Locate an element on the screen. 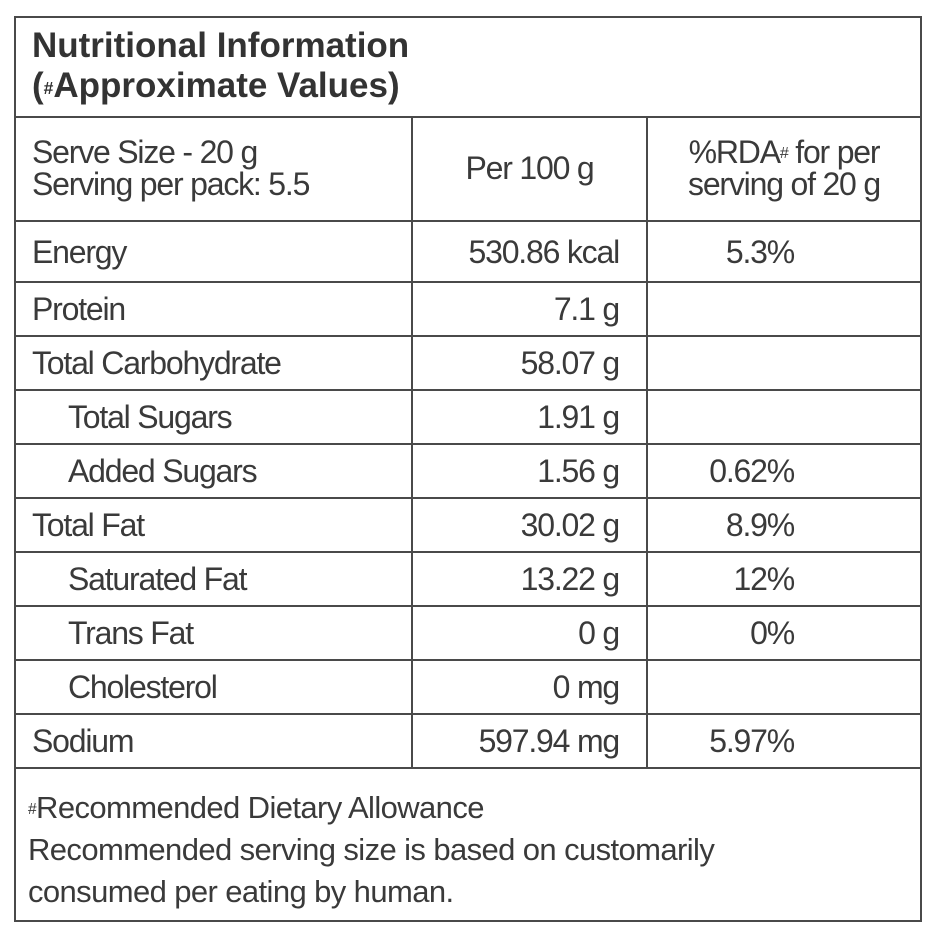 The width and height of the screenshot is (940, 940). rda-value: 0.62% is located at coordinates (783, 471).